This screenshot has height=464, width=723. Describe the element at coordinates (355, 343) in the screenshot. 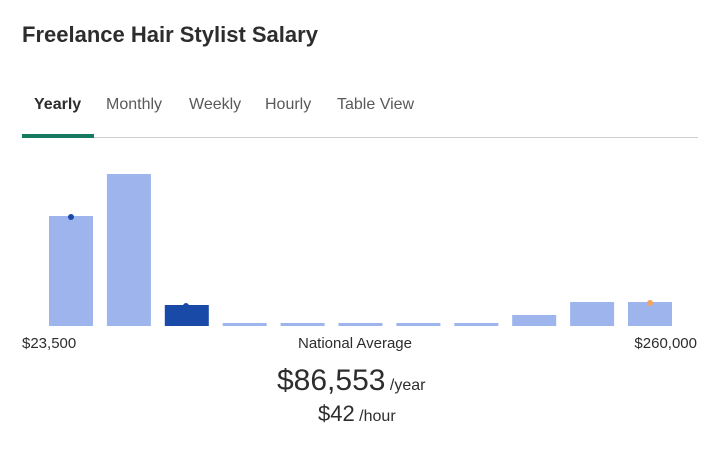

I see `average-label: National Average` at that location.